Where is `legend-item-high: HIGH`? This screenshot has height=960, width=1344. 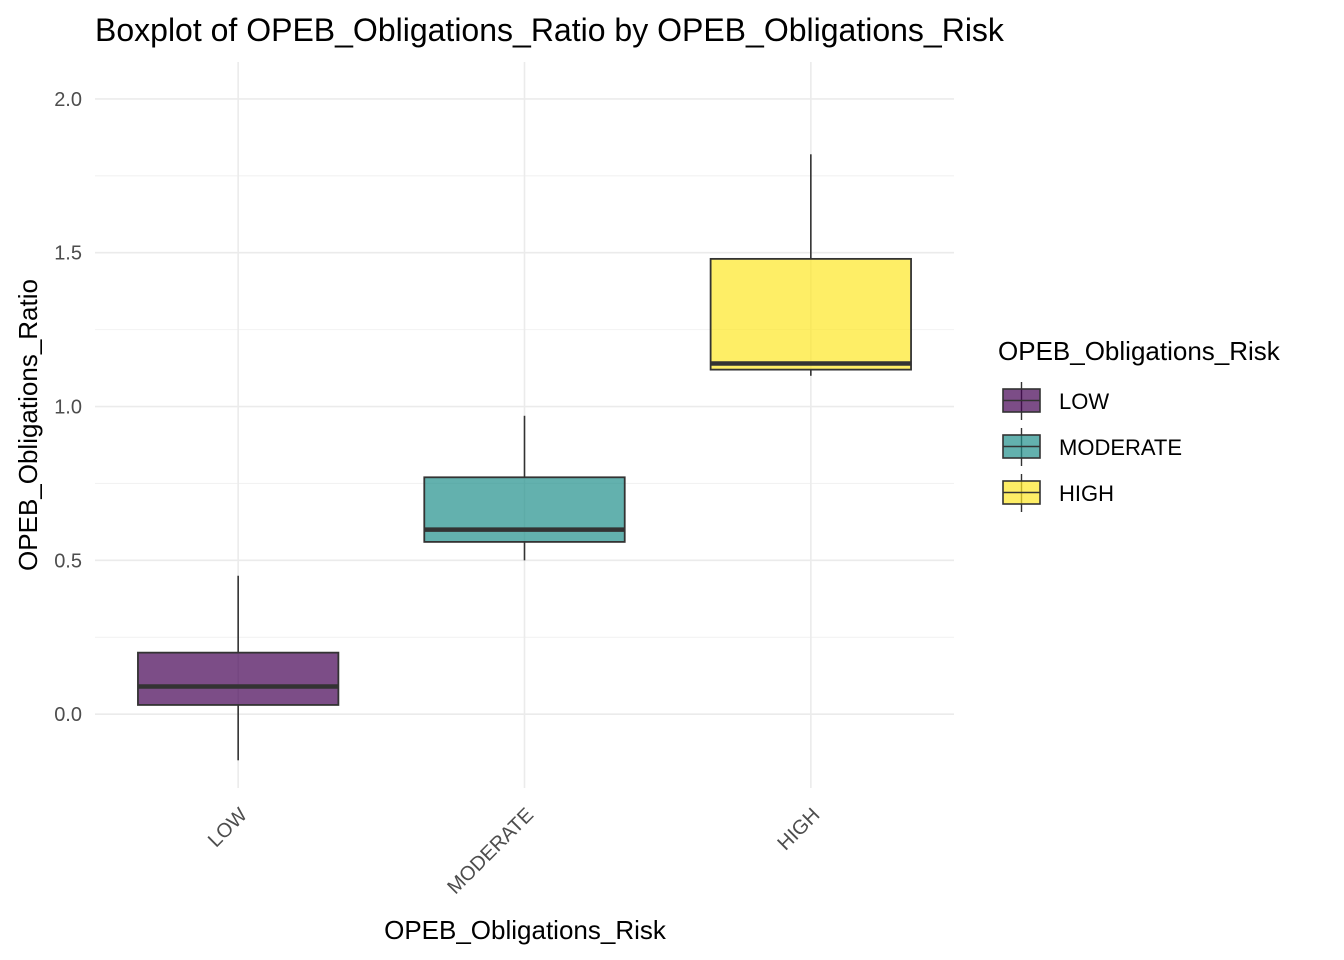 legend-item-high: HIGH is located at coordinates (1058, 493).